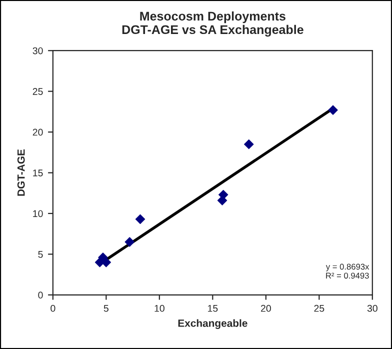 The height and width of the screenshot is (349, 392). Describe the element at coordinates (38, 173) in the screenshot. I see `y-tick-label: 15` at that location.